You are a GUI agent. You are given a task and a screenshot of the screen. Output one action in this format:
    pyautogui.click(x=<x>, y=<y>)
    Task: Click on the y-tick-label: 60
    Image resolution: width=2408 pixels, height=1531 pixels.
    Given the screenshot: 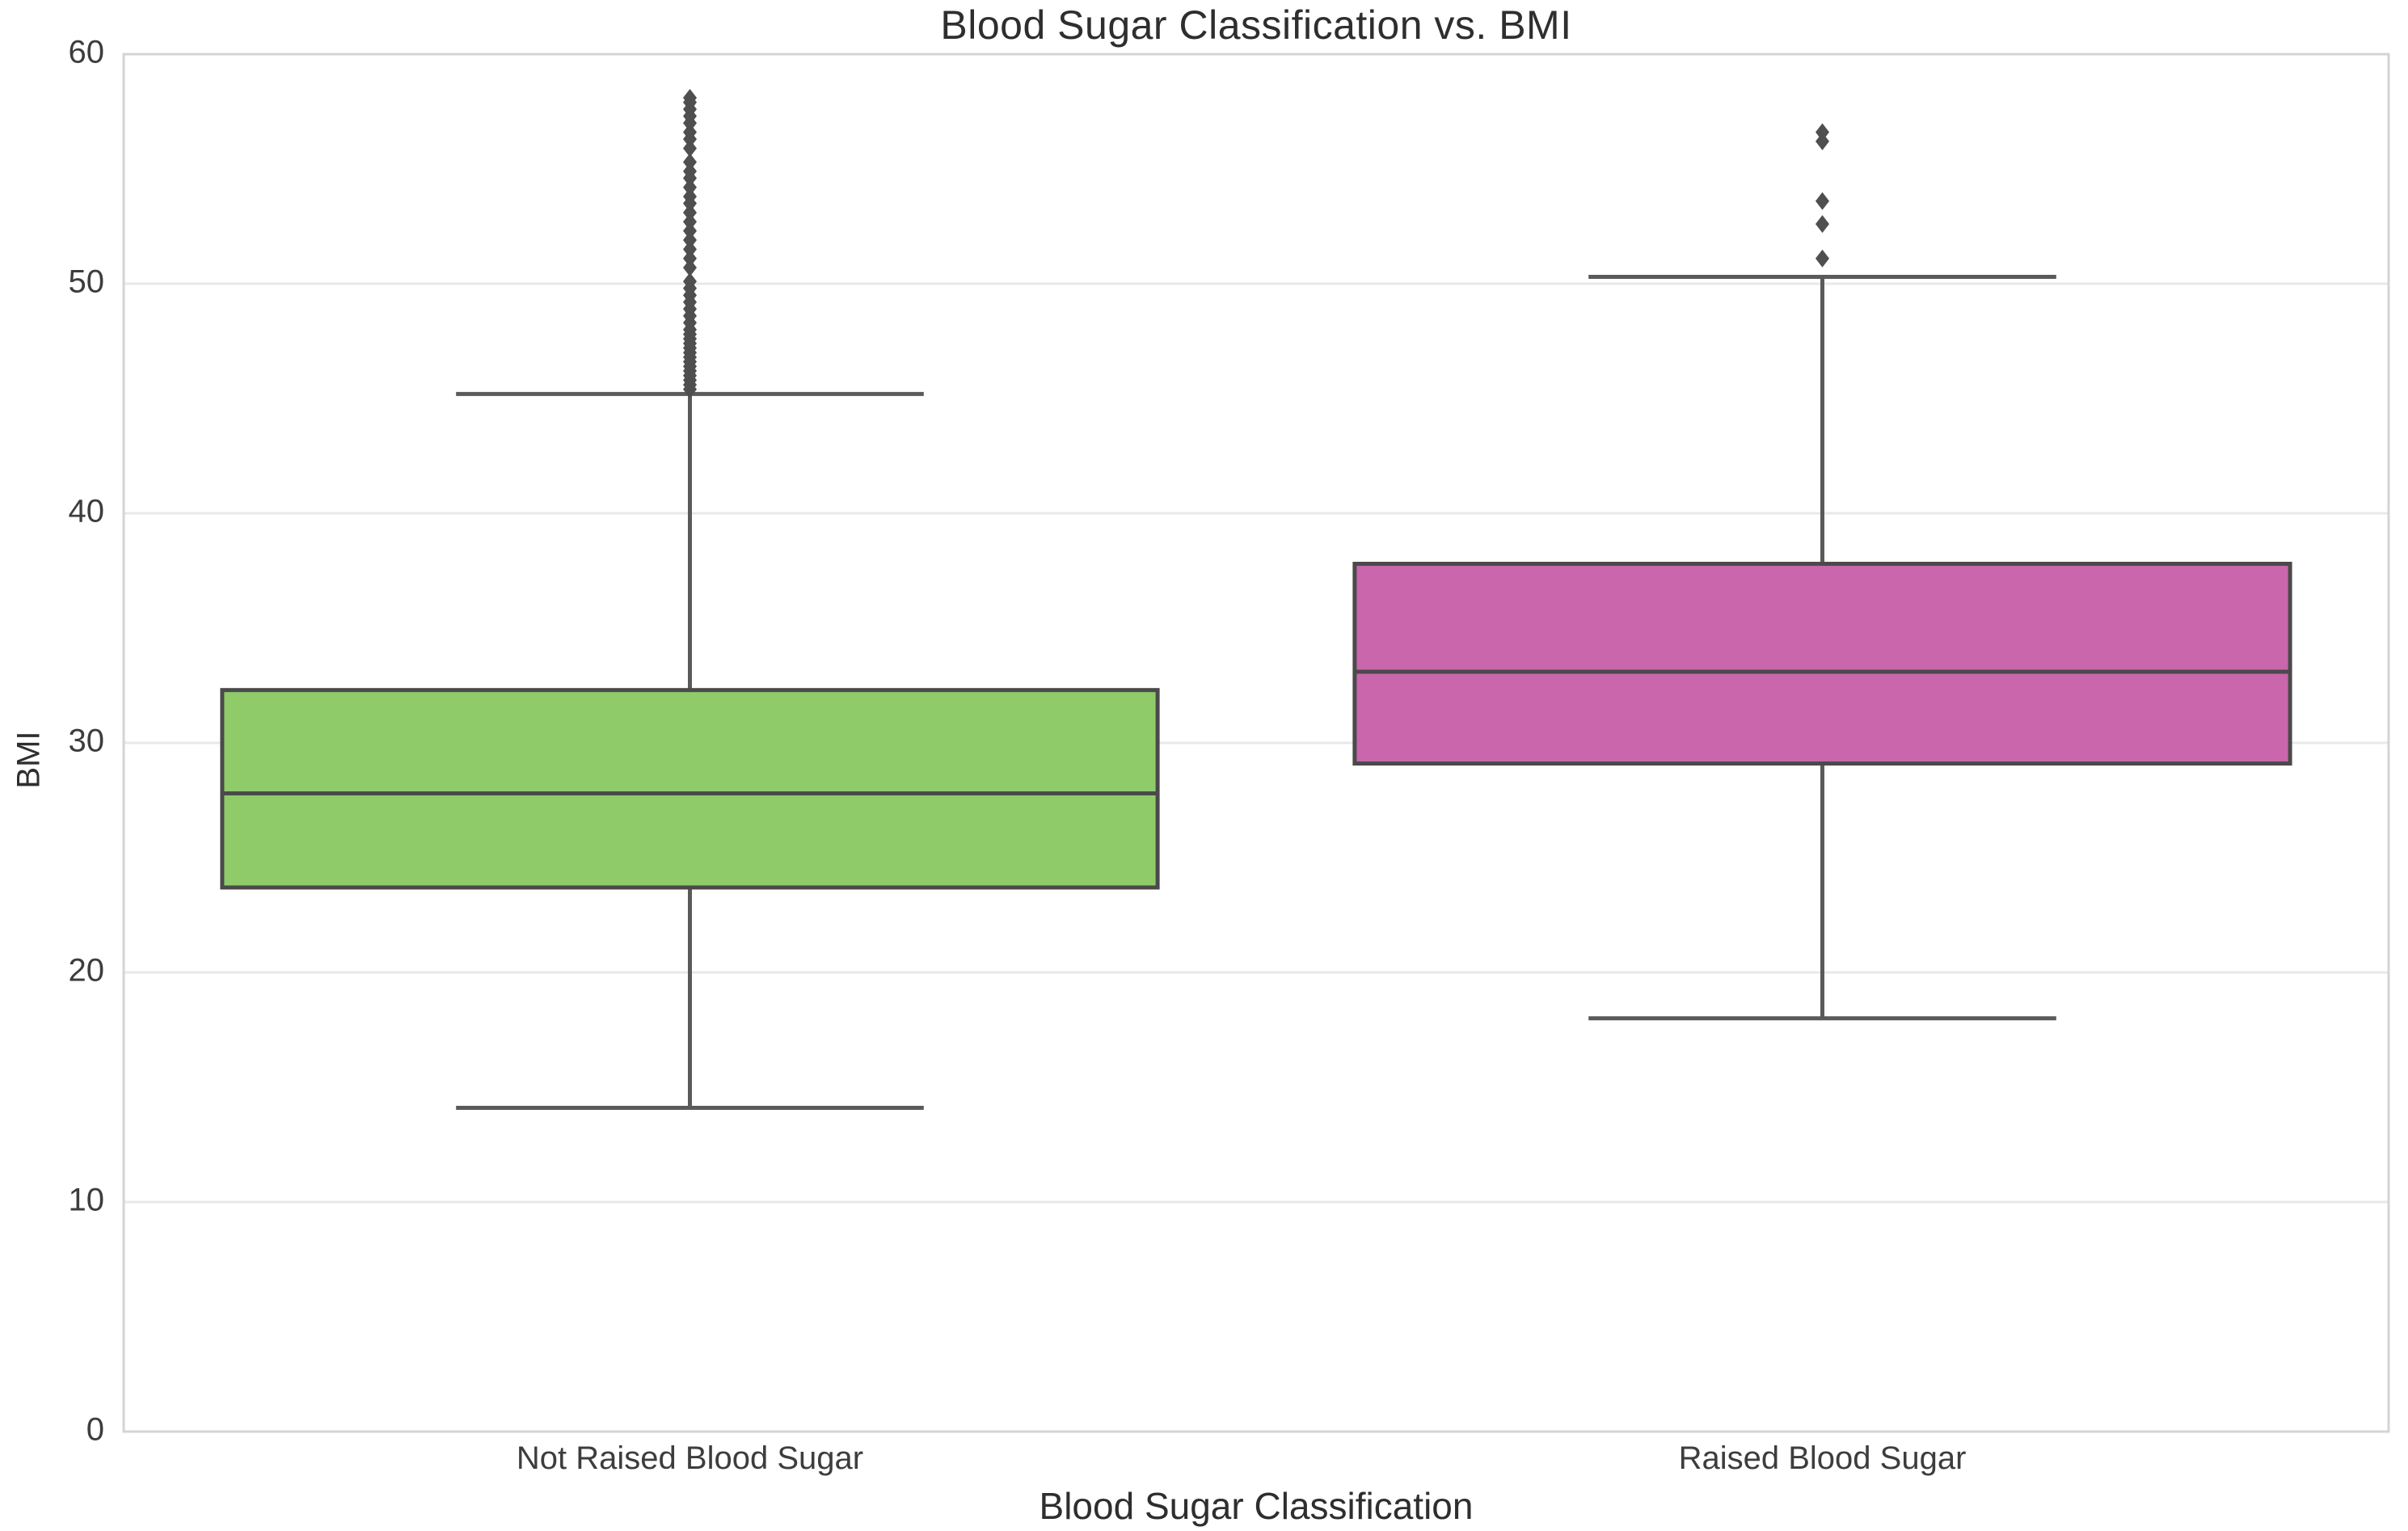 What is the action you would take?
    pyautogui.click(x=87, y=52)
    